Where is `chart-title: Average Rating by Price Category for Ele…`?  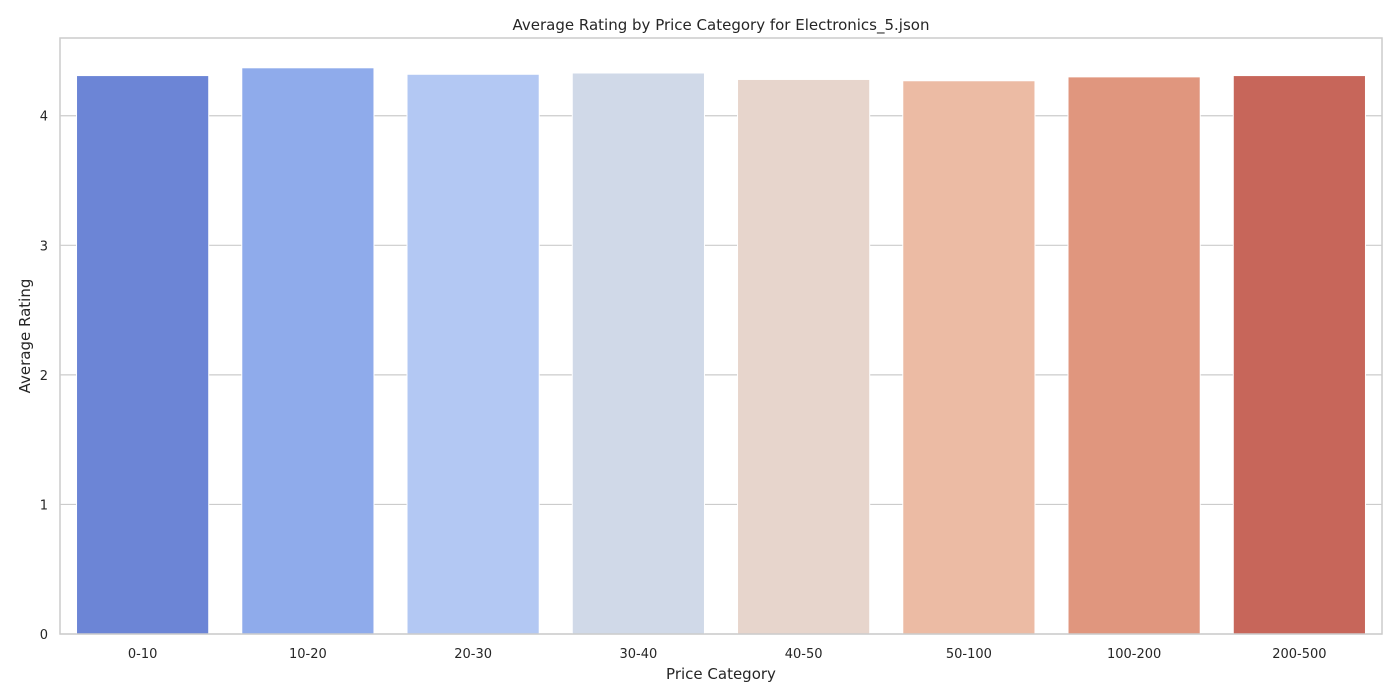 chart-title: Average Rating by Price Category for Ele… is located at coordinates (721, 25).